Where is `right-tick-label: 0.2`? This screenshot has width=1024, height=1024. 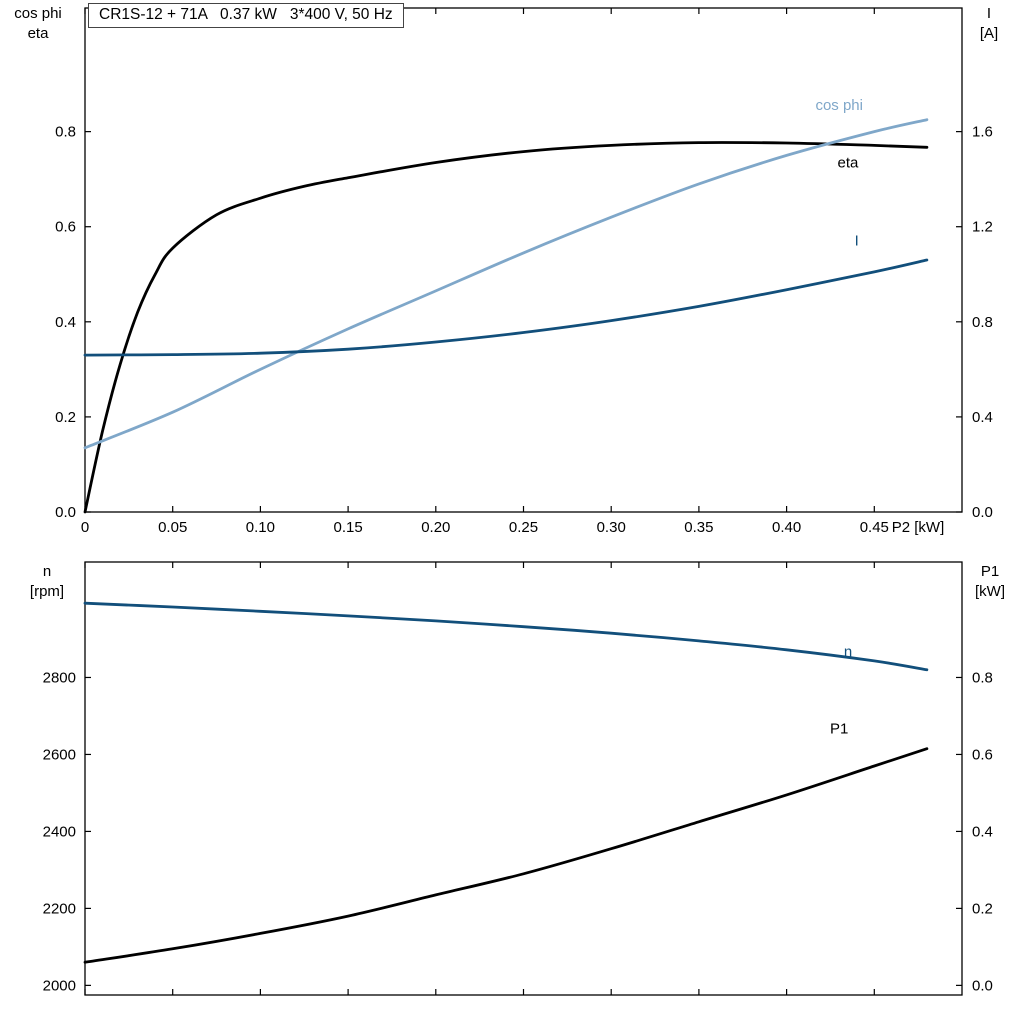 right-tick-label: 0.2 is located at coordinates (982, 908).